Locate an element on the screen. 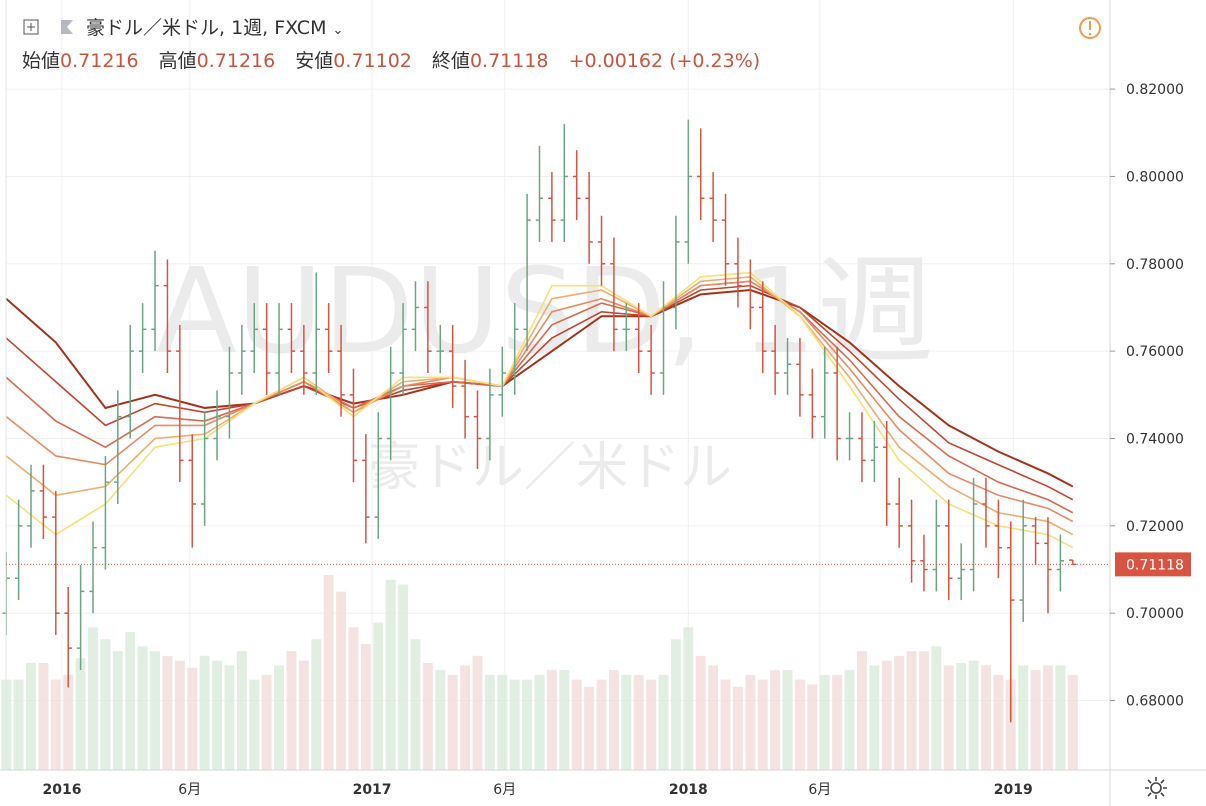 The image size is (1206, 806). x-tick-label: 2019 is located at coordinates (1013, 790).